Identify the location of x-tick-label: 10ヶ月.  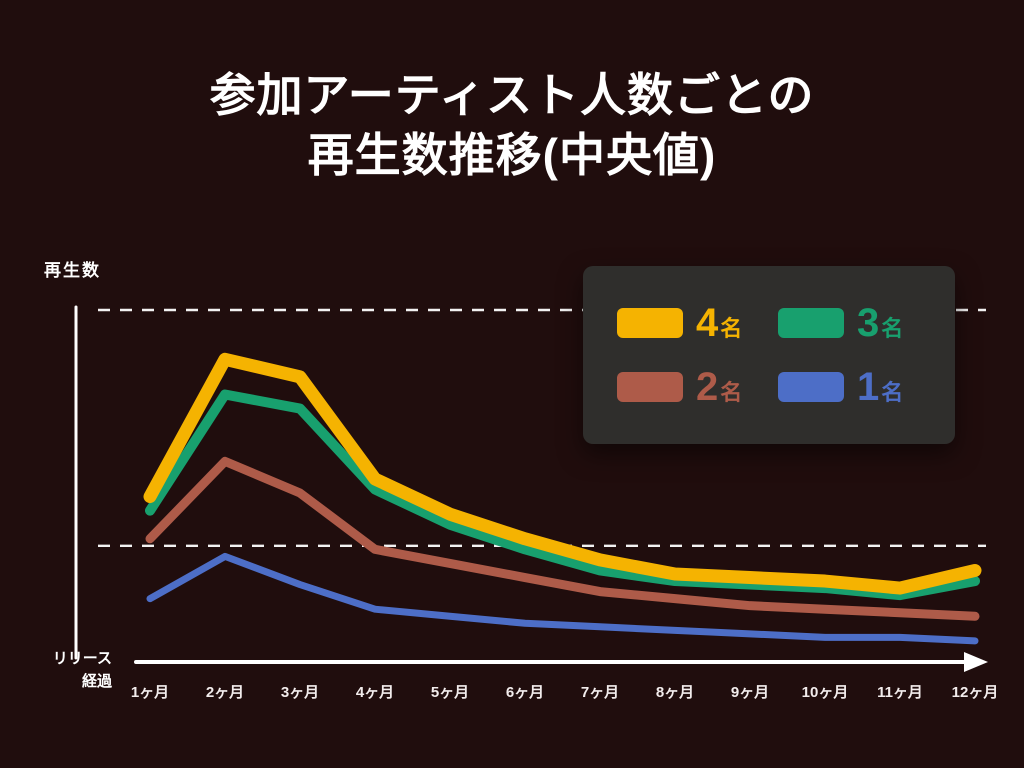
(825, 692).